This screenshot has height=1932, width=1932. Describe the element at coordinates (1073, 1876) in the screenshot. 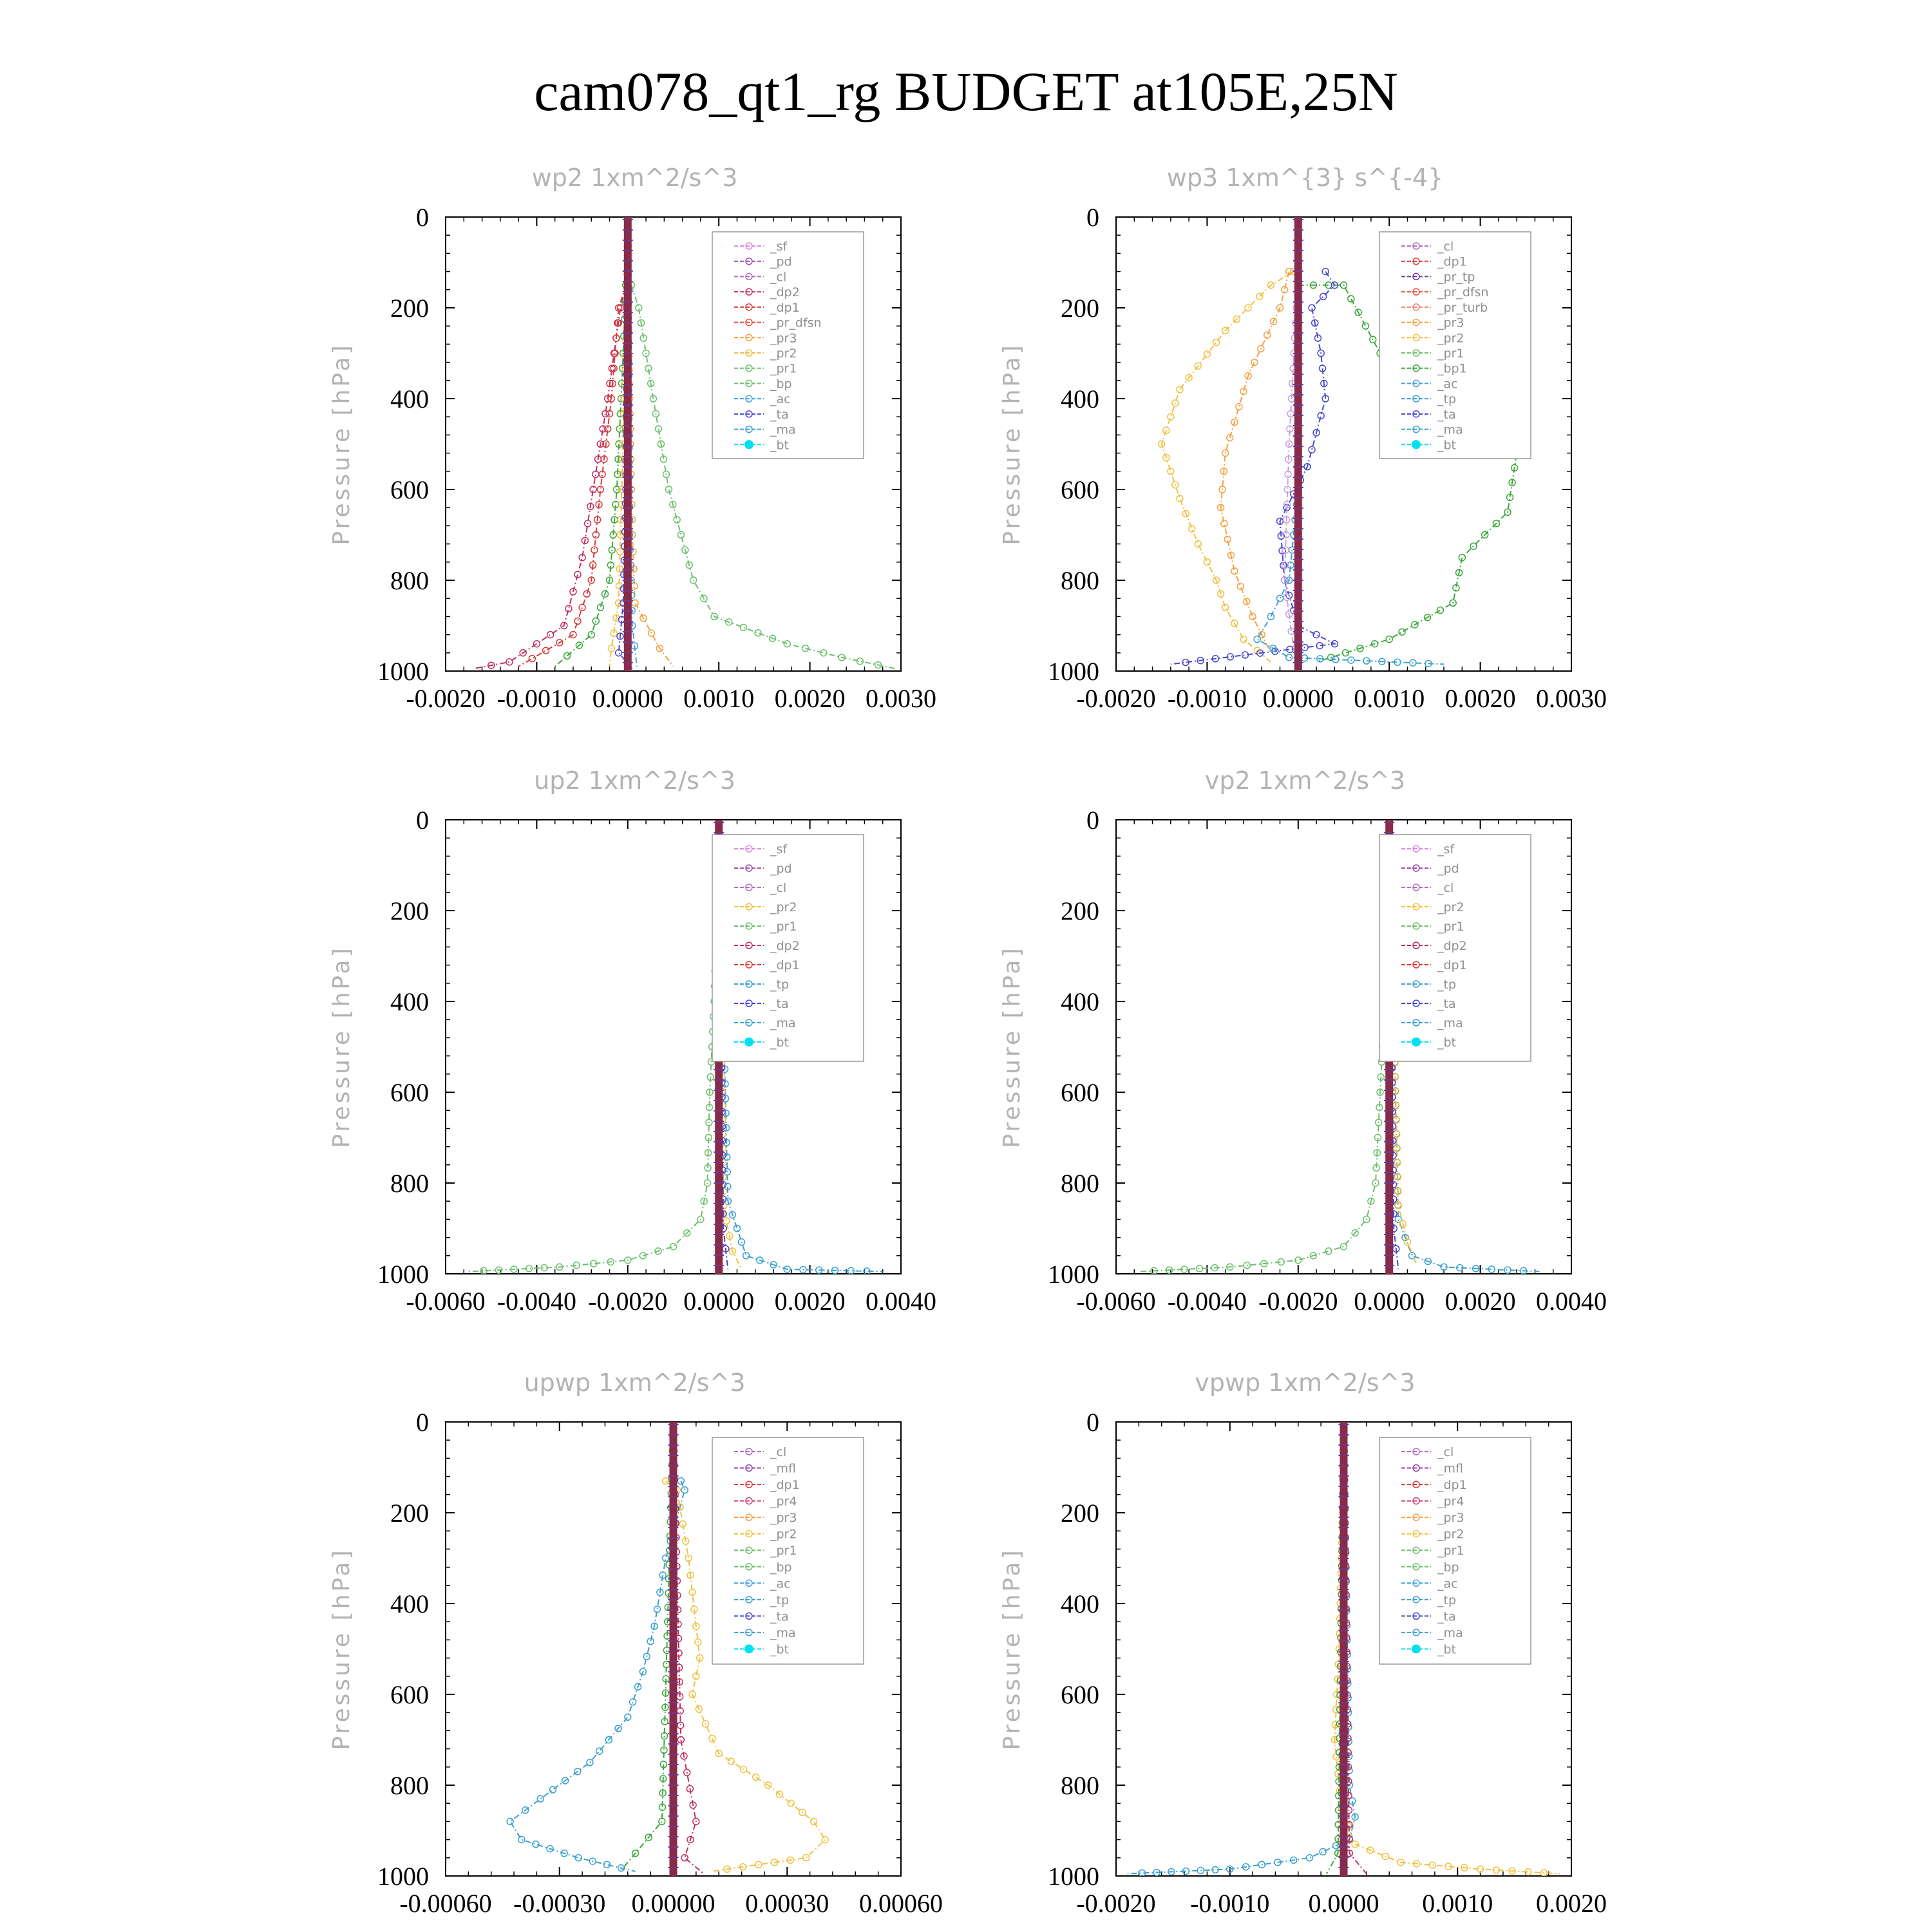

I see `y-tick-label: 1000` at that location.